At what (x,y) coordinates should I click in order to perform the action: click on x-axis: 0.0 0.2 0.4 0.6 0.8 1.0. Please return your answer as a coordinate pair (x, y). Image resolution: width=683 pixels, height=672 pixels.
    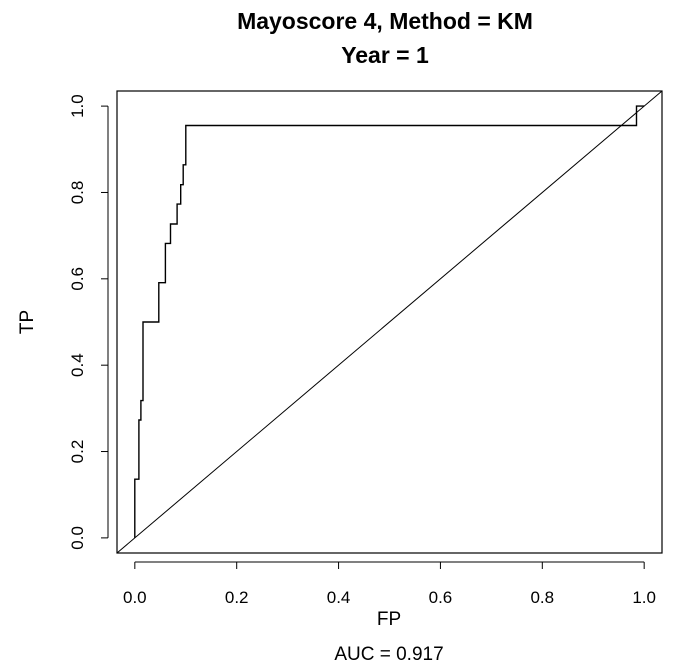
    Looking at the image, I should click on (389, 584).